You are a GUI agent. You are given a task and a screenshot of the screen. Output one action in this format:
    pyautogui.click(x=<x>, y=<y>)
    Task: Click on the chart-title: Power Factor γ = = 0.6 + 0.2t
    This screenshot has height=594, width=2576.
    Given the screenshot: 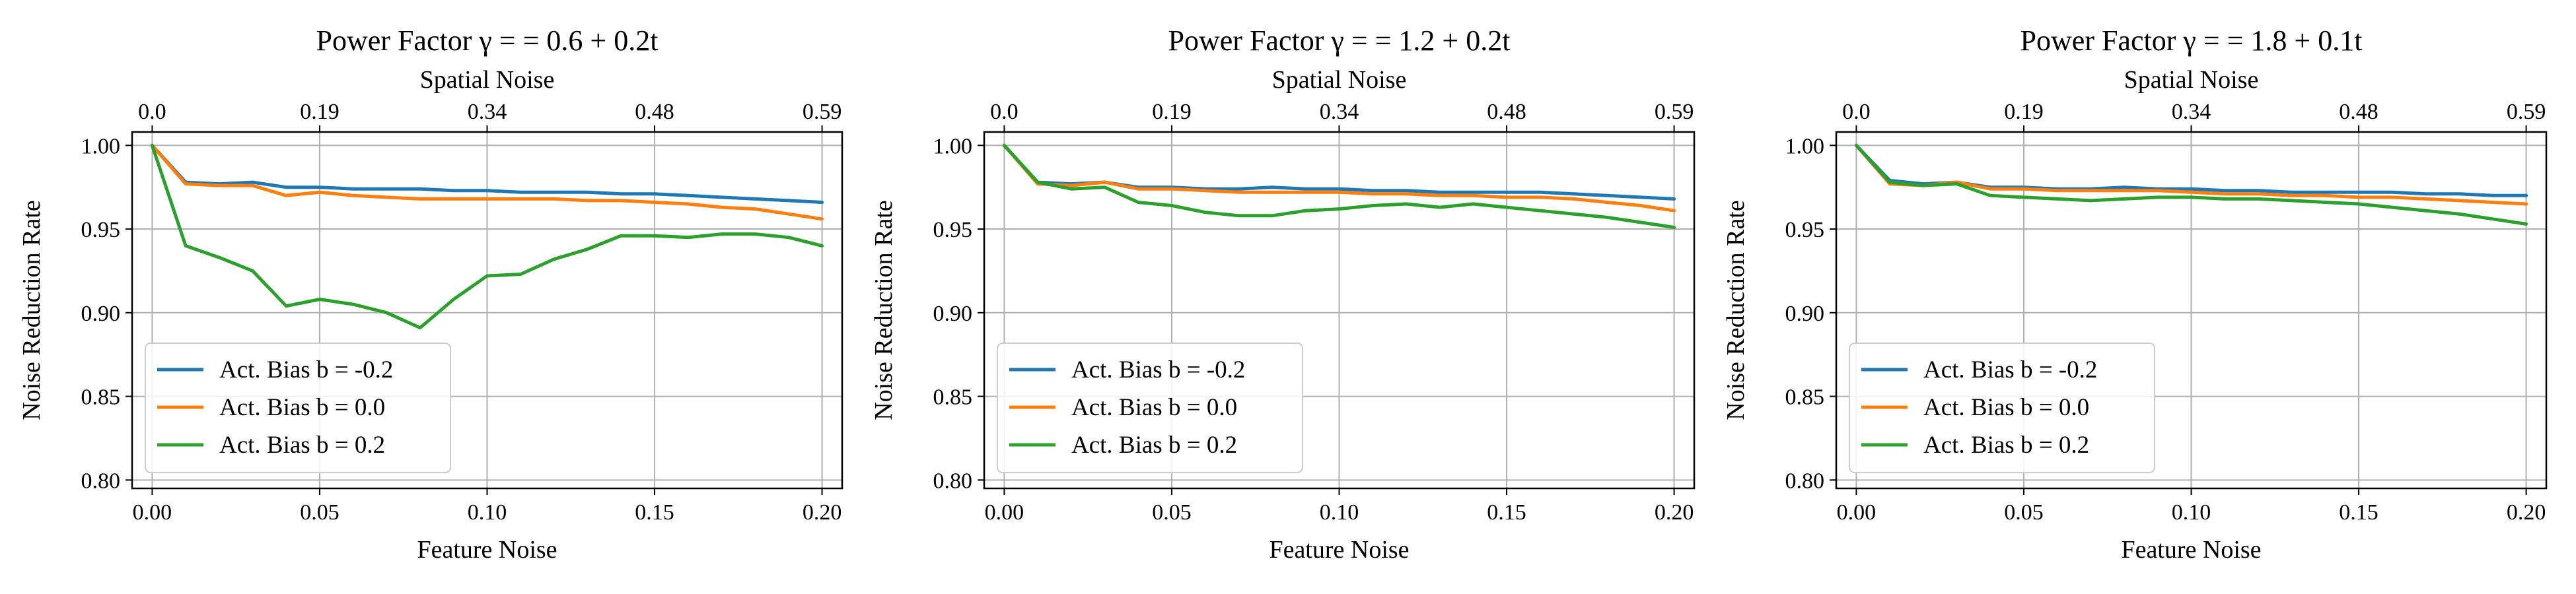 What is the action you would take?
    pyautogui.click(x=487, y=40)
    